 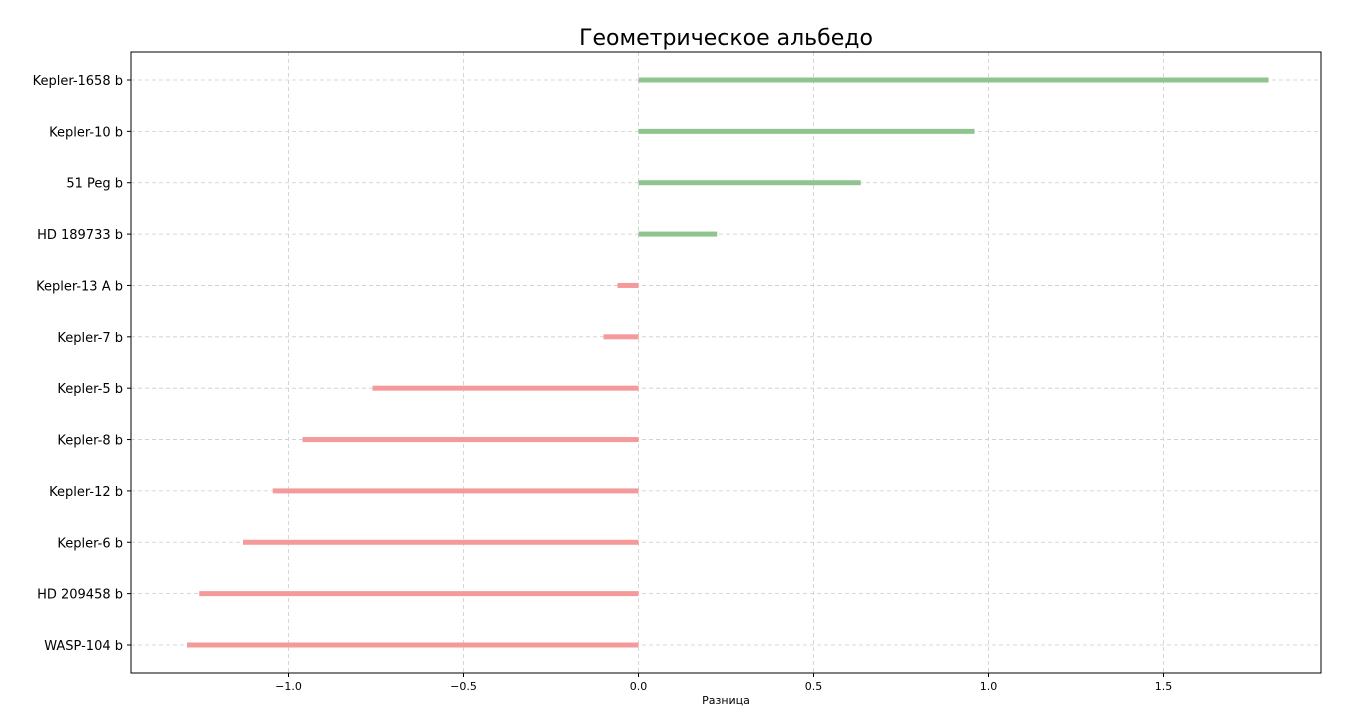 I want to click on x-tick-label: −0.5, so click(x=463, y=686).